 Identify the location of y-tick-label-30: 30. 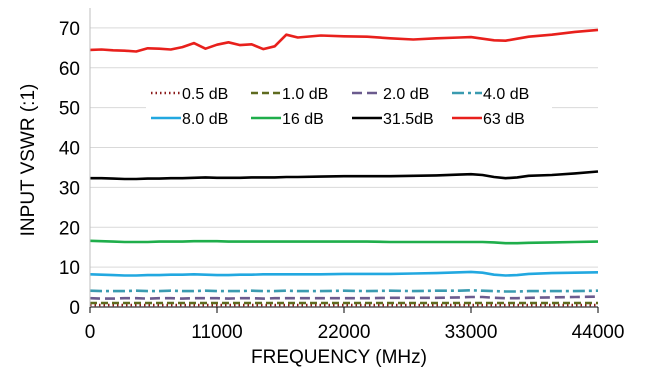
(69, 188).